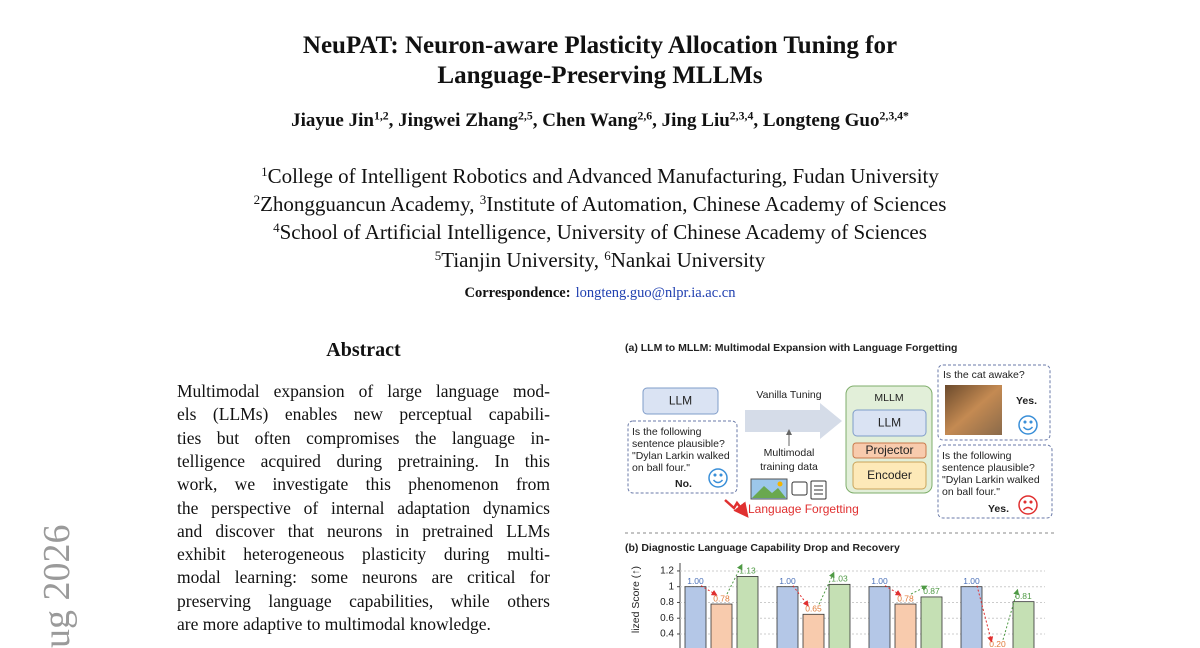 Image resolution: width=1200 pixels, height=648 pixels. Describe the element at coordinates (931, 591) in the screenshot. I see `value-label: 0.87` at that location.